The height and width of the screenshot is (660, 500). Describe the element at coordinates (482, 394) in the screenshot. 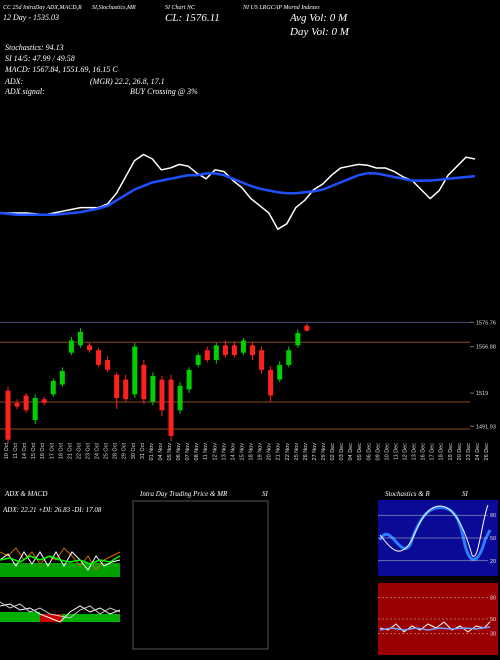

I see `y-tick-label: 1519` at that location.